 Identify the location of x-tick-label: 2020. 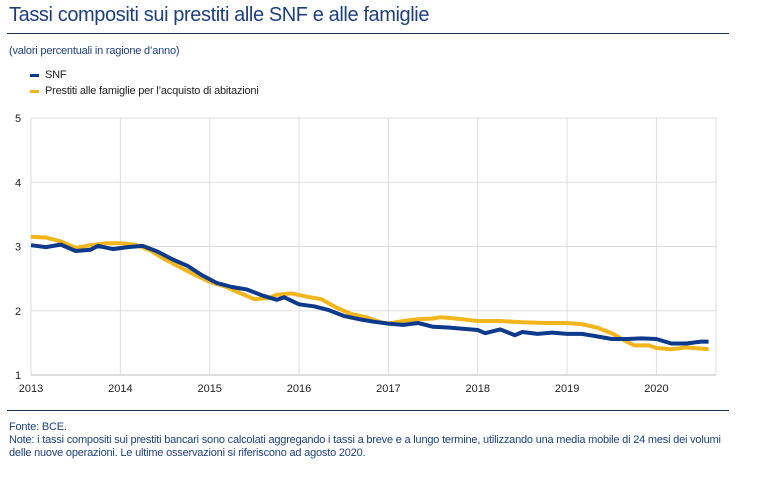
(656, 389).